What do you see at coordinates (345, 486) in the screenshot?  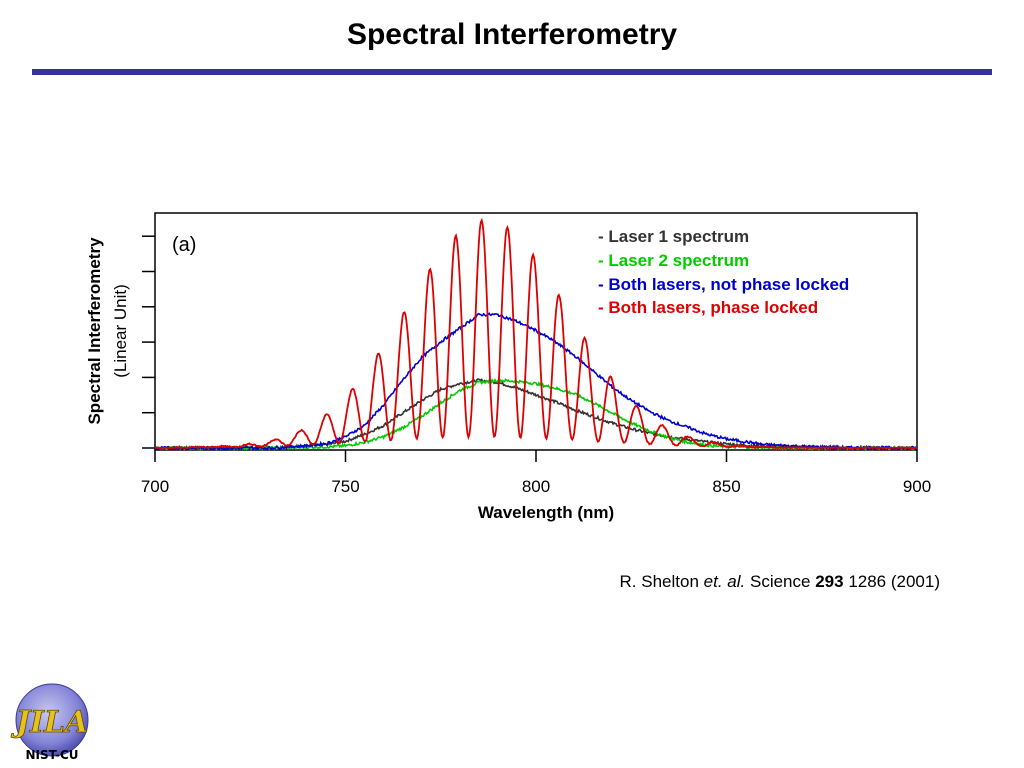 I see `x-tick-label: 750` at bounding box center [345, 486].